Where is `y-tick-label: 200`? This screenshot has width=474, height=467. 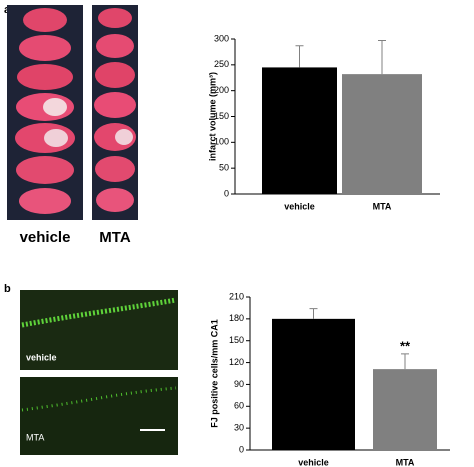 y-tick-label: 200 is located at coordinates (221, 90).